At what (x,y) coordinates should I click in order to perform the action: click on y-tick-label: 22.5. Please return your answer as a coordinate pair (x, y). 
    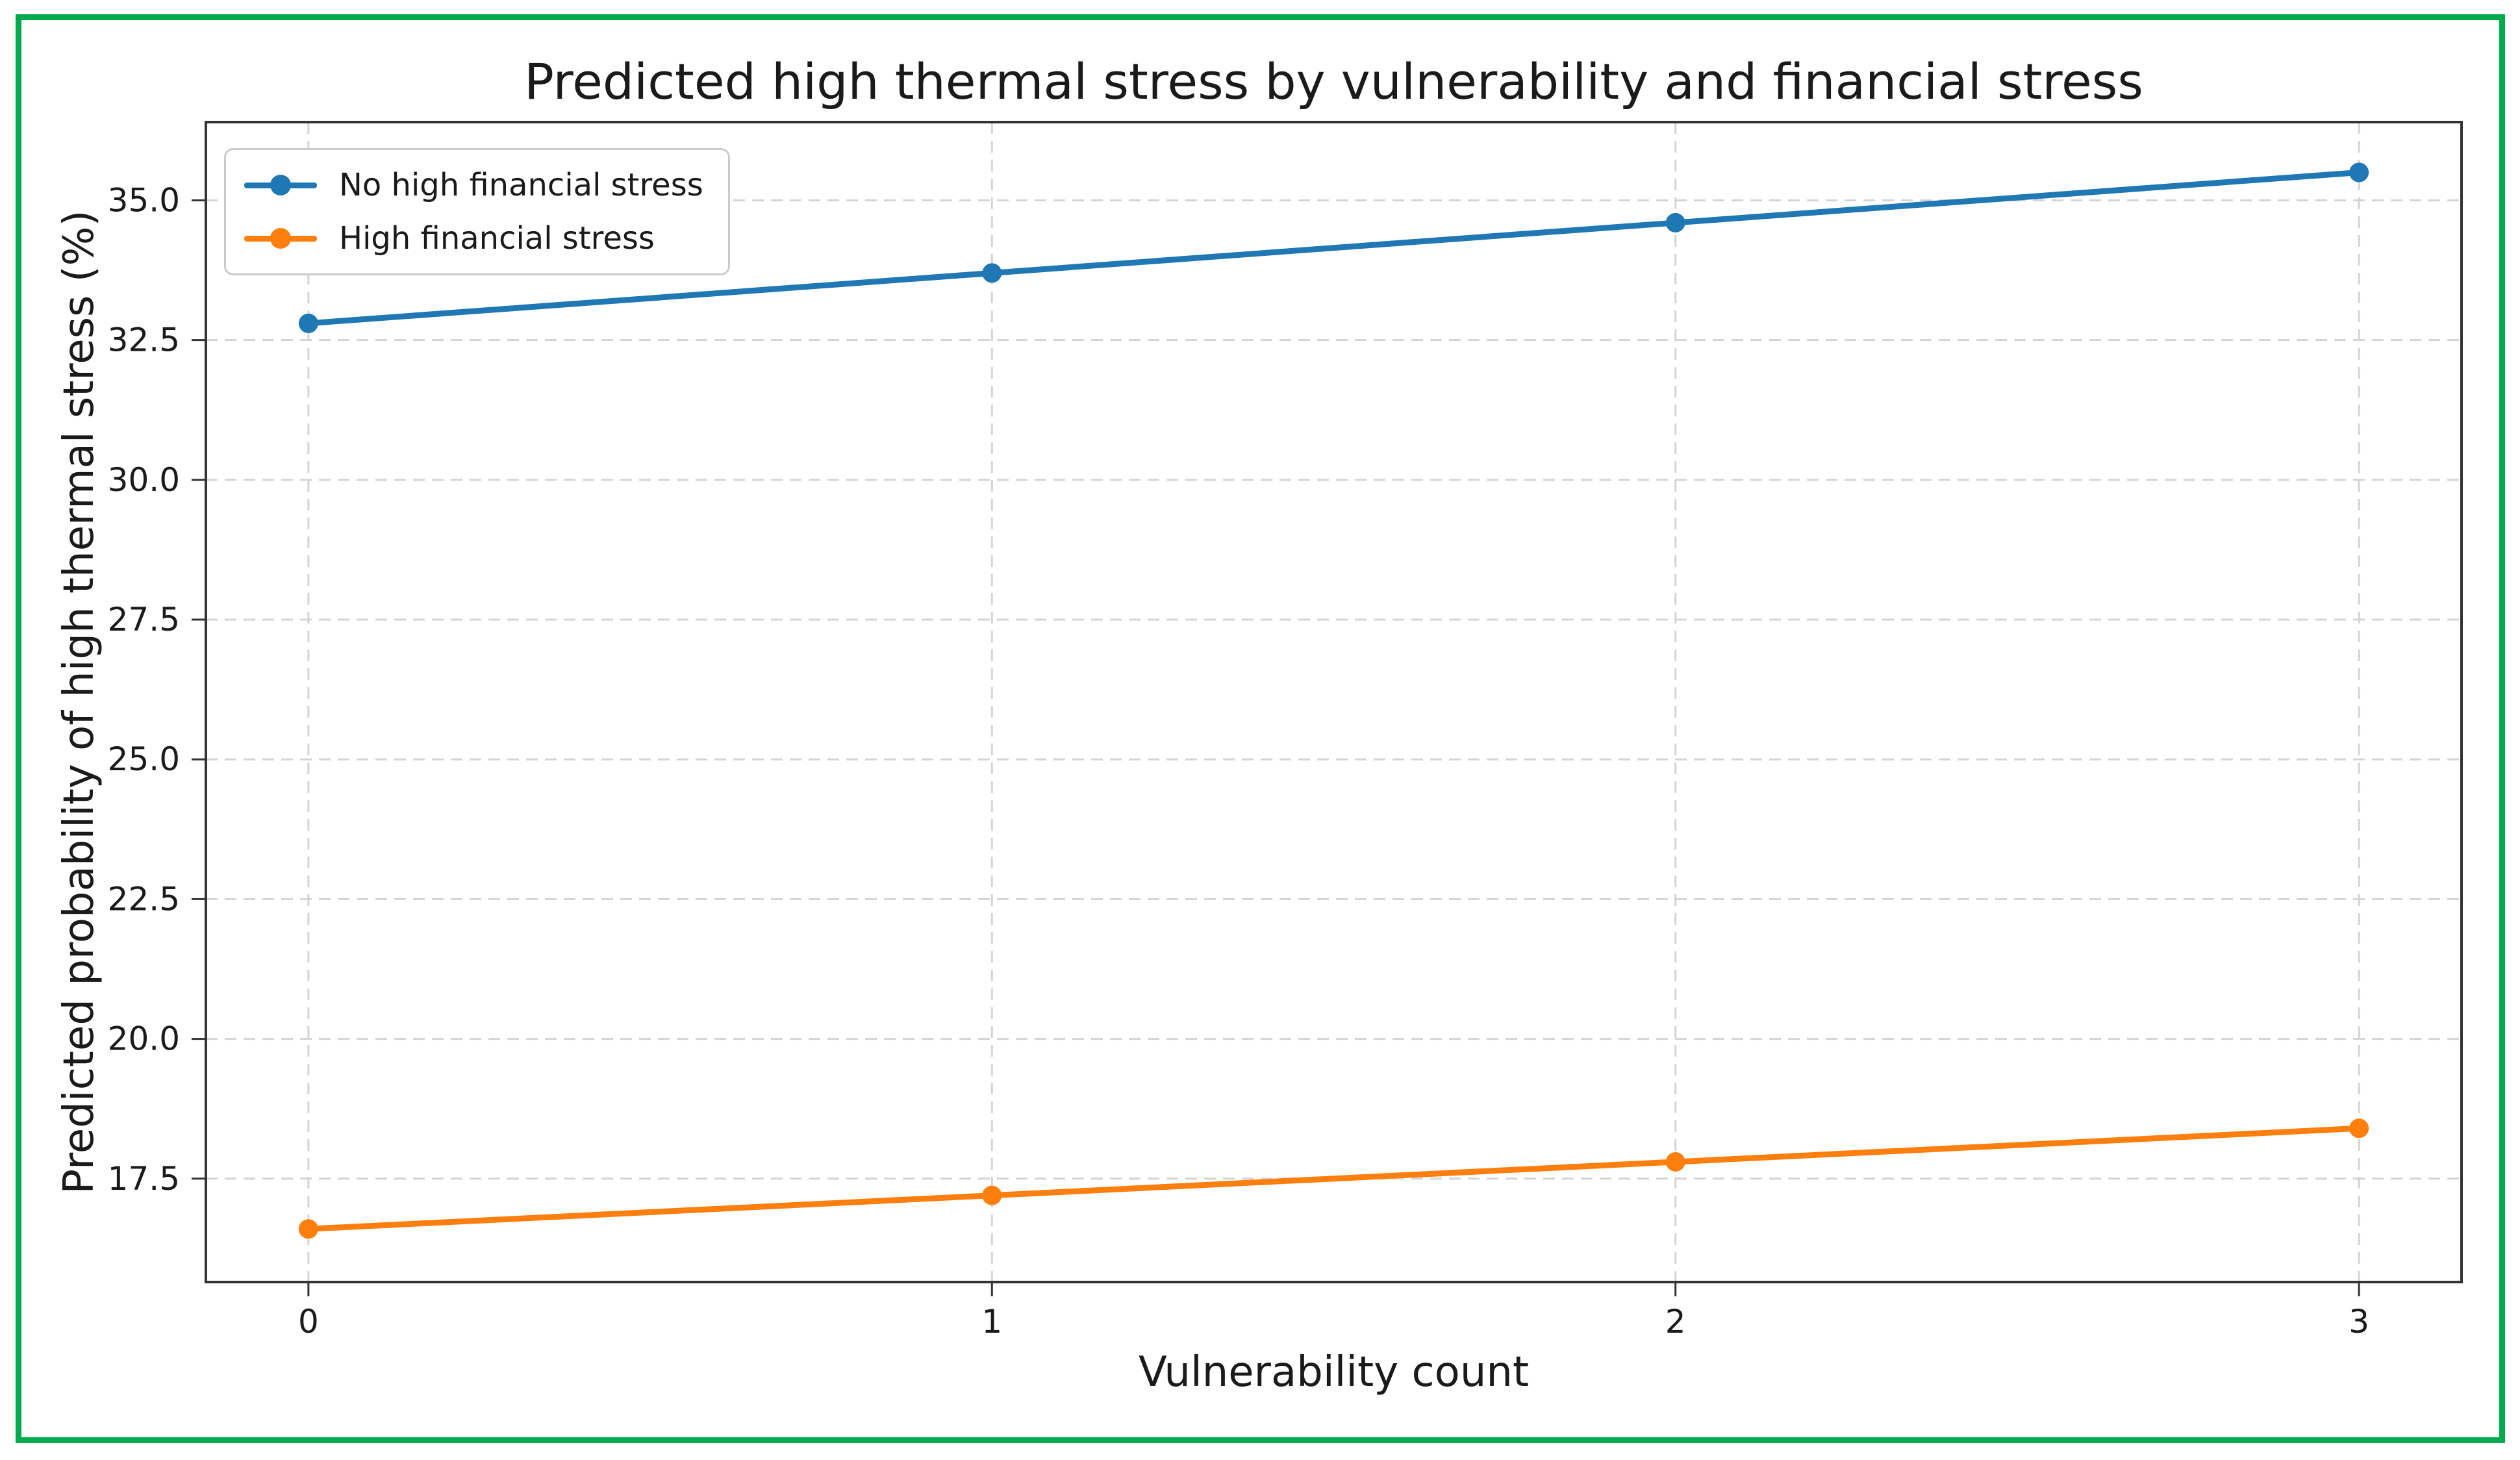
    Looking at the image, I should click on (144, 899).